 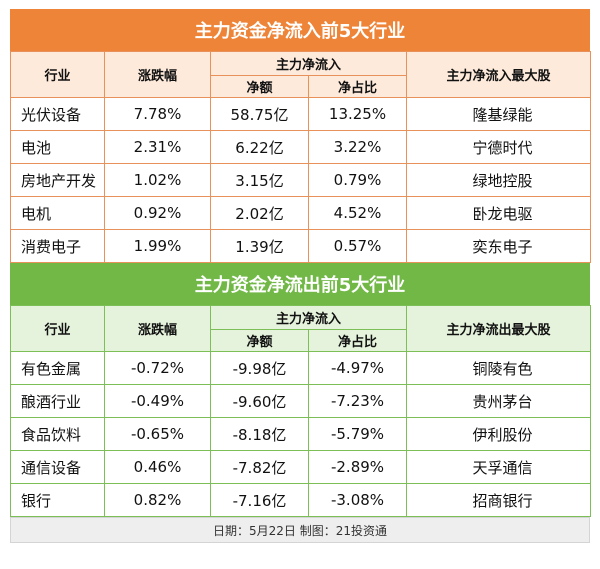 What do you see at coordinates (57, 114) in the screenshot?
I see `industry-cell: 光伏设备` at bounding box center [57, 114].